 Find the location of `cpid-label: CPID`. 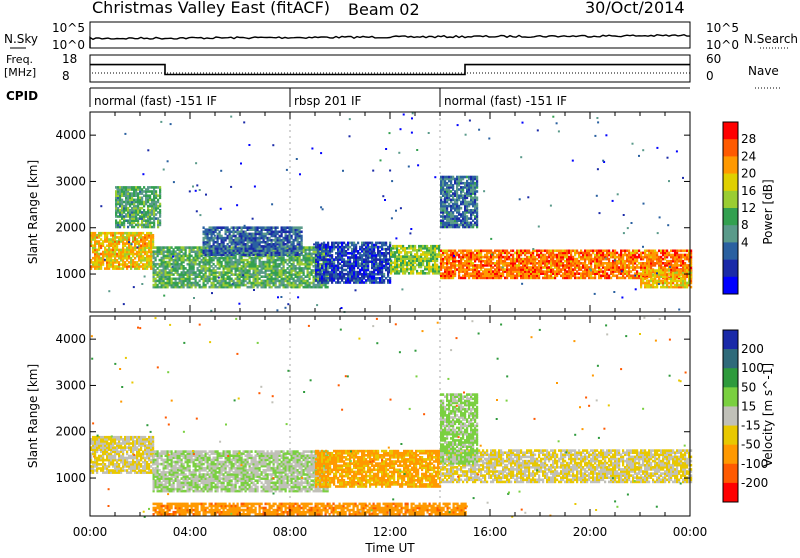

cpid-label: CPID is located at coordinates (22, 96).